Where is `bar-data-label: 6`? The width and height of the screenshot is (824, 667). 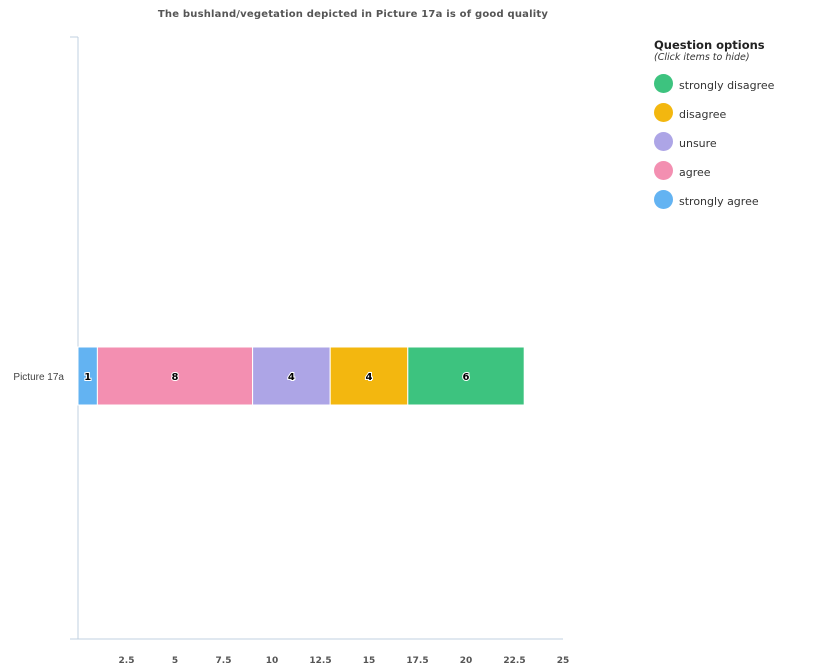
bar-data-label: 6 is located at coordinates (466, 377).